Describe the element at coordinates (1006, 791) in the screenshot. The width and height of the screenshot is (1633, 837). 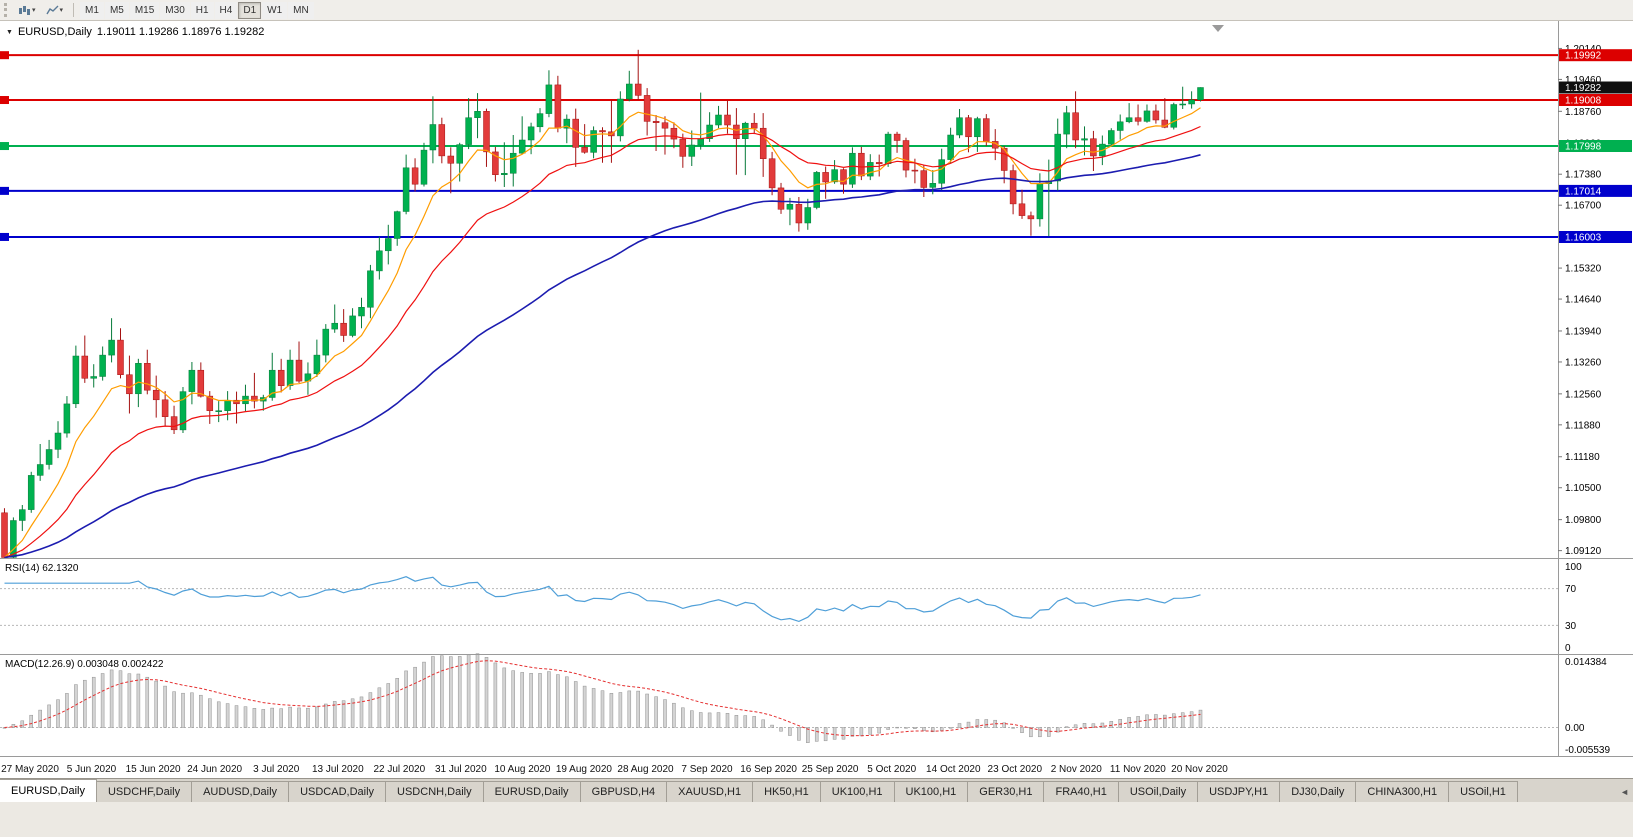
I see `chart-tab-ger30-h1: GER30,H1` at that location.